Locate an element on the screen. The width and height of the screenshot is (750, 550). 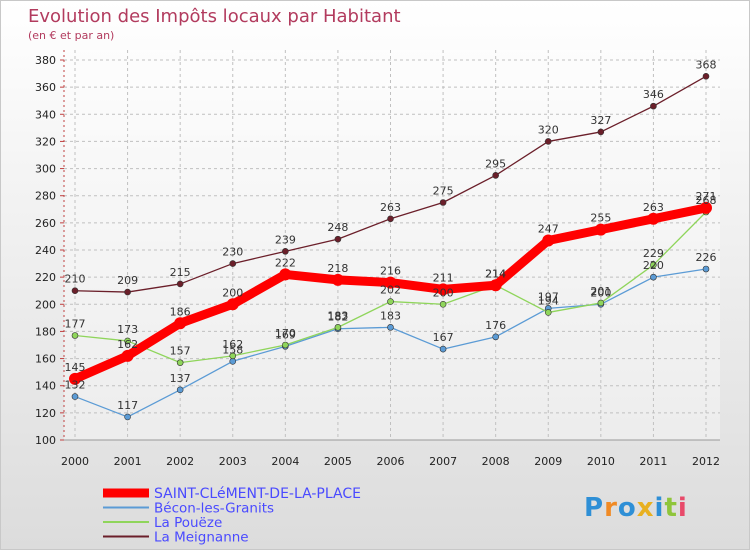
x-tick-label: 2001 is located at coordinates (128, 461).